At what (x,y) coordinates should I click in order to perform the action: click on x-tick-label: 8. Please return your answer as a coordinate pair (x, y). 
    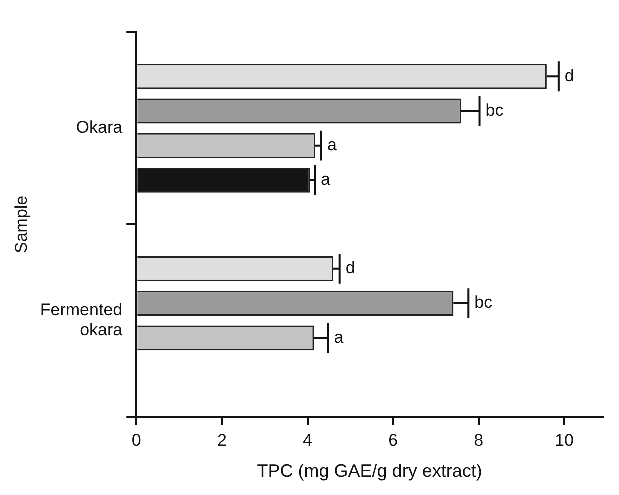
    Looking at the image, I should click on (479, 440).